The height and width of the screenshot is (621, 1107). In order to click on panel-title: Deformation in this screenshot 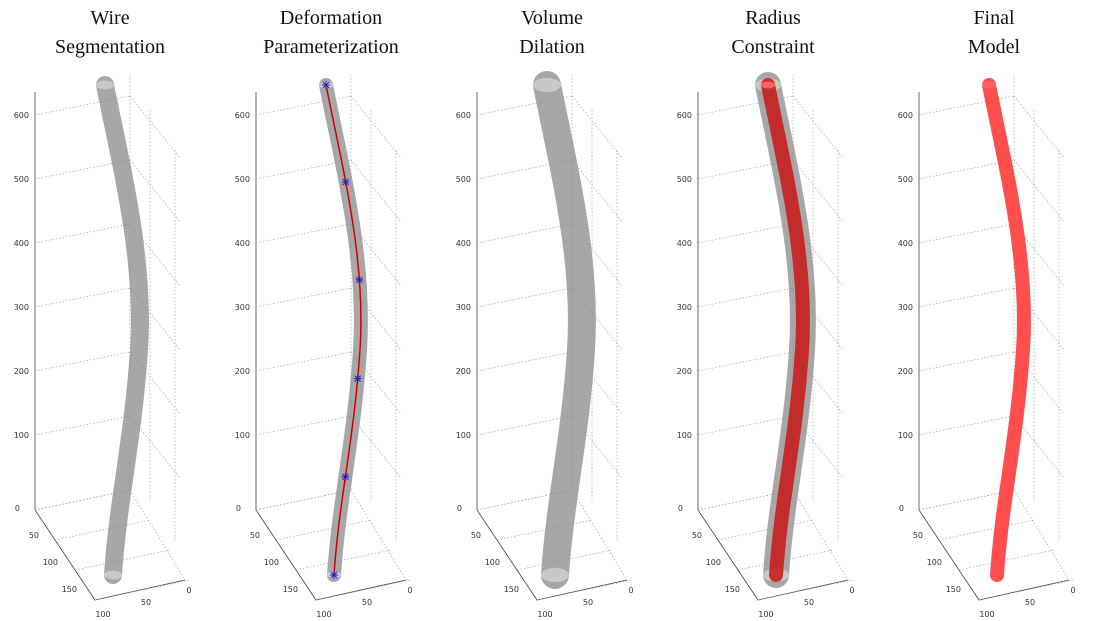, I will do `click(331, 18)`.